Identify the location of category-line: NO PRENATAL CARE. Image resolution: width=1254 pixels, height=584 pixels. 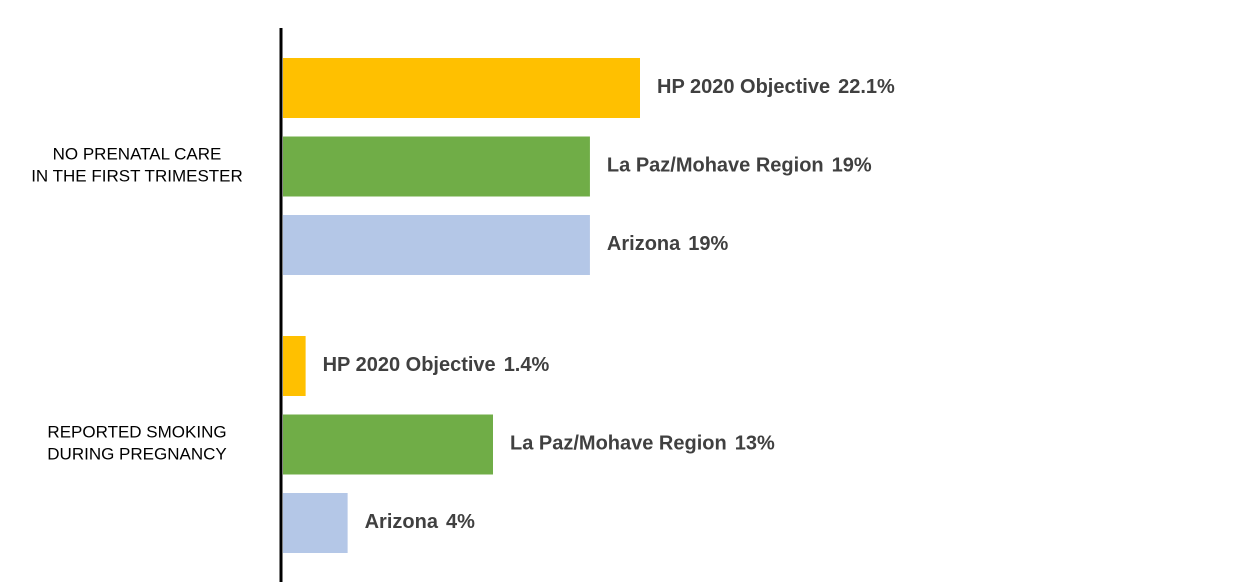
(137, 154).